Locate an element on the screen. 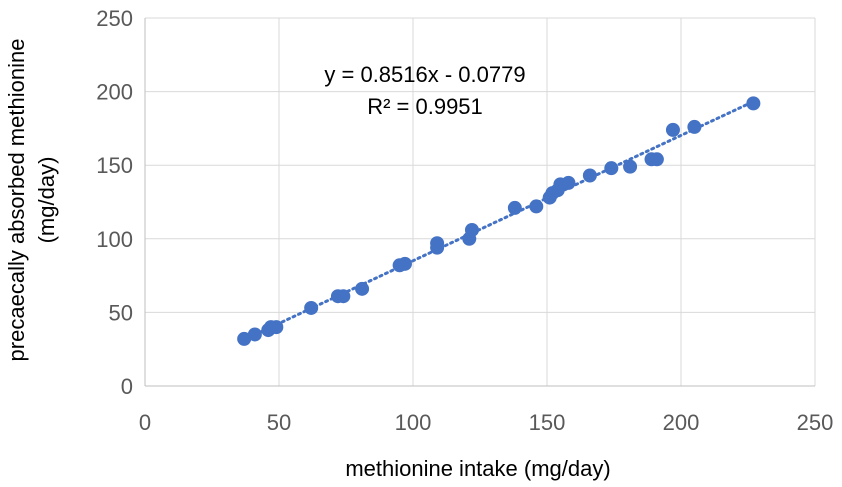 The height and width of the screenshot is (487, 842). x-axis-title: methionine intake (mg/day) is located at coordinates (477, 468).